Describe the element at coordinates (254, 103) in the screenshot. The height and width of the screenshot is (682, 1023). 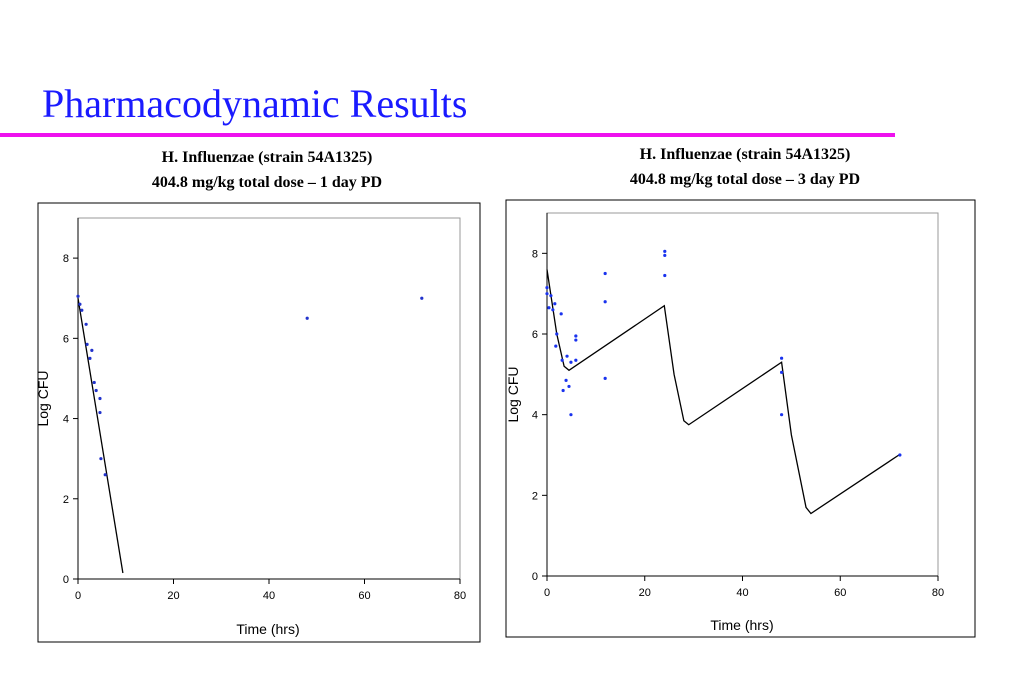
I see `slide-title: Pharmacodynamic Results` at that location.